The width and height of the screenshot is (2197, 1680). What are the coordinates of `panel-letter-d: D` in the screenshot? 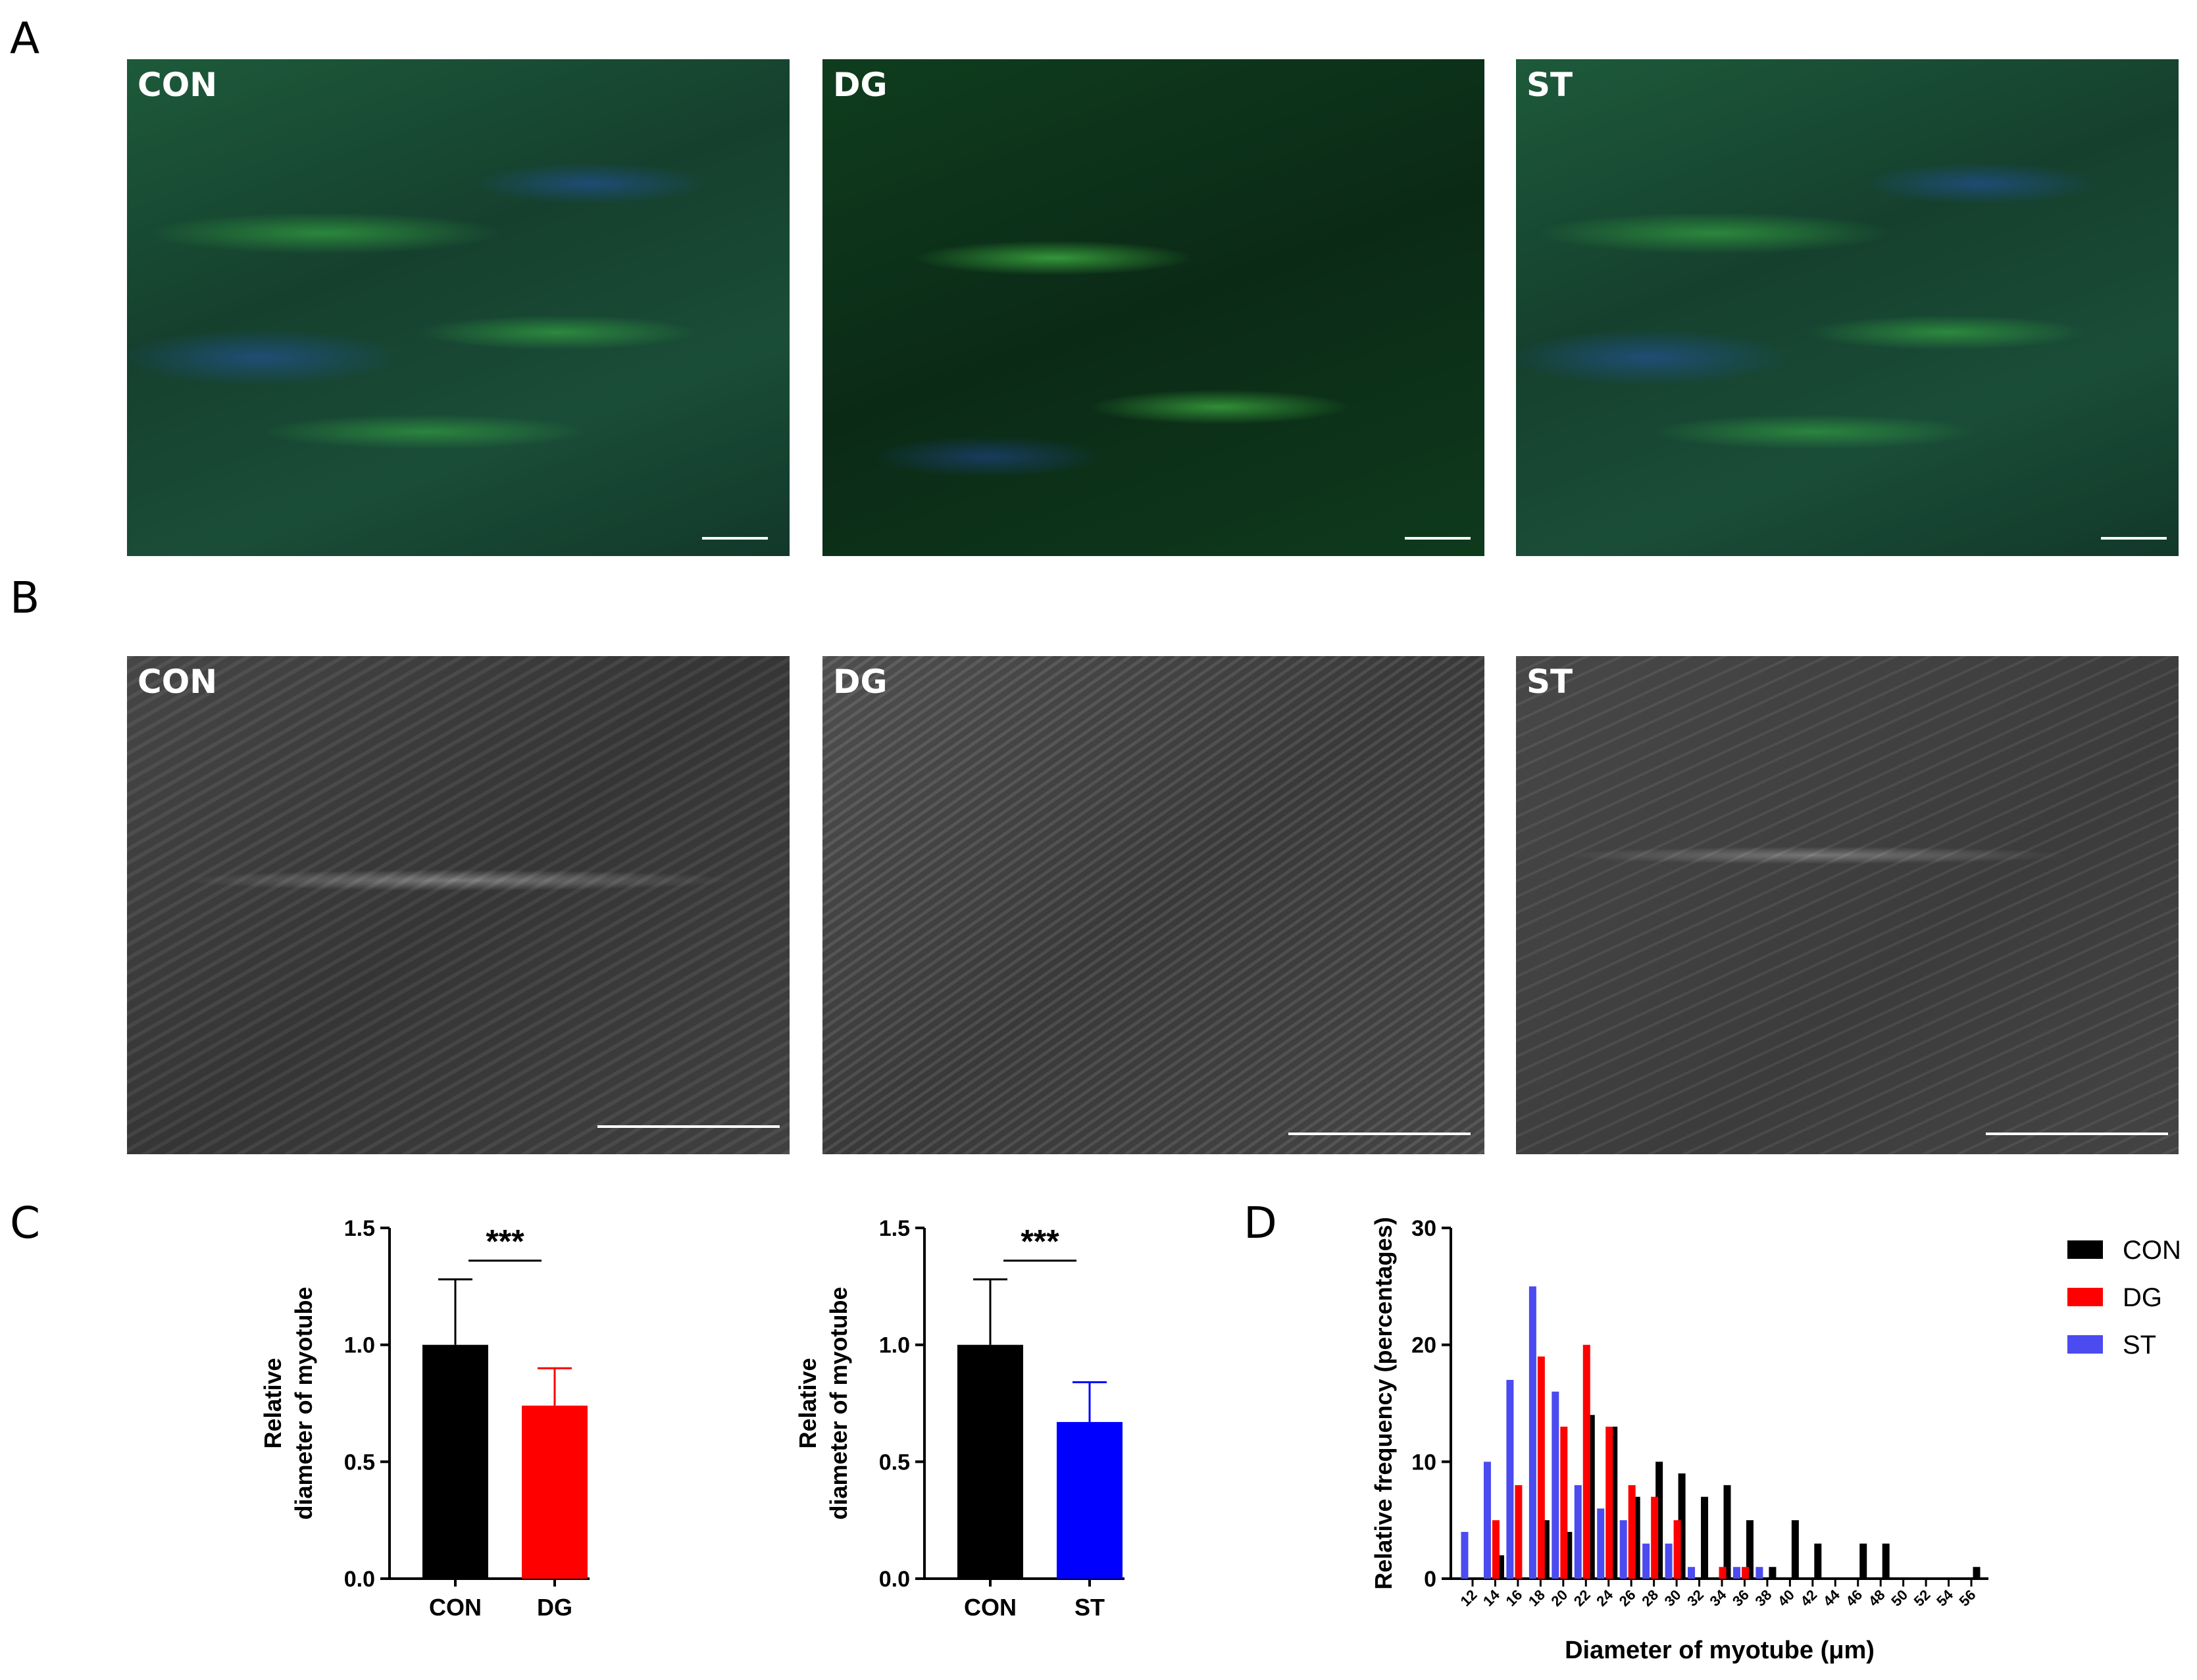 It's located at (1260, 1223).